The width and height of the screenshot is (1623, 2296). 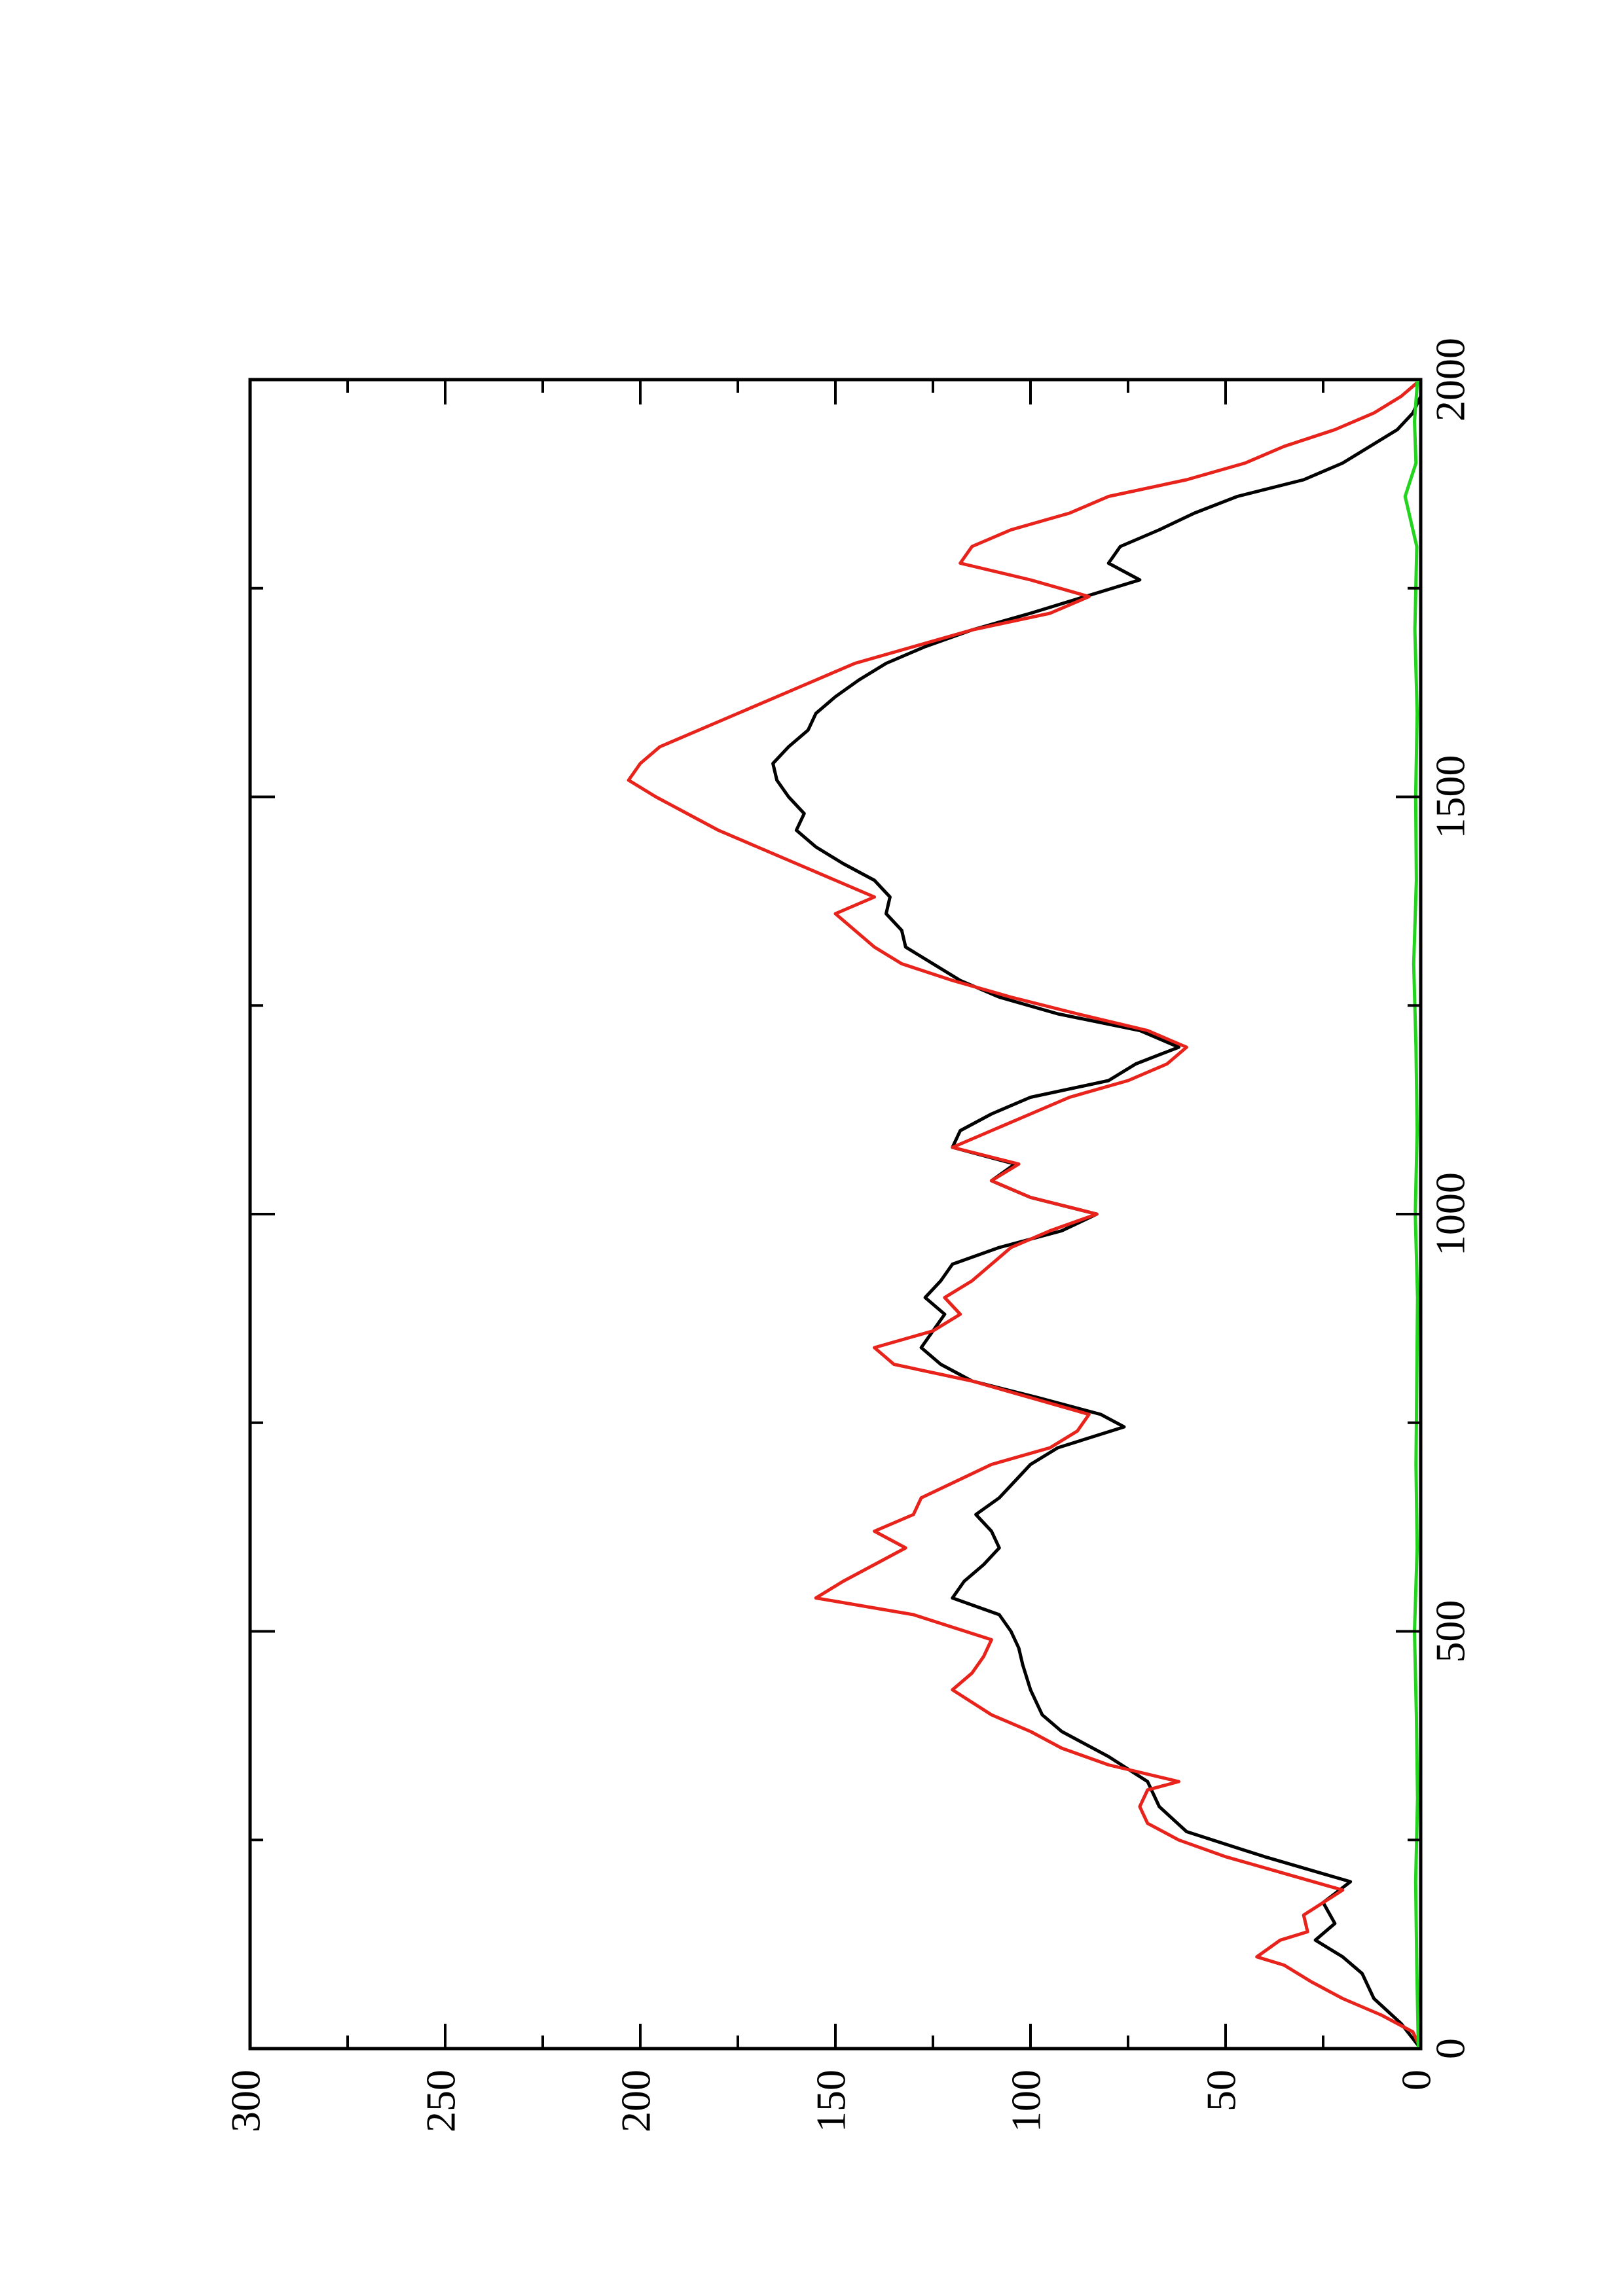 I want to click on y-tick-label-150: 150, so click(x=831, y=2101).